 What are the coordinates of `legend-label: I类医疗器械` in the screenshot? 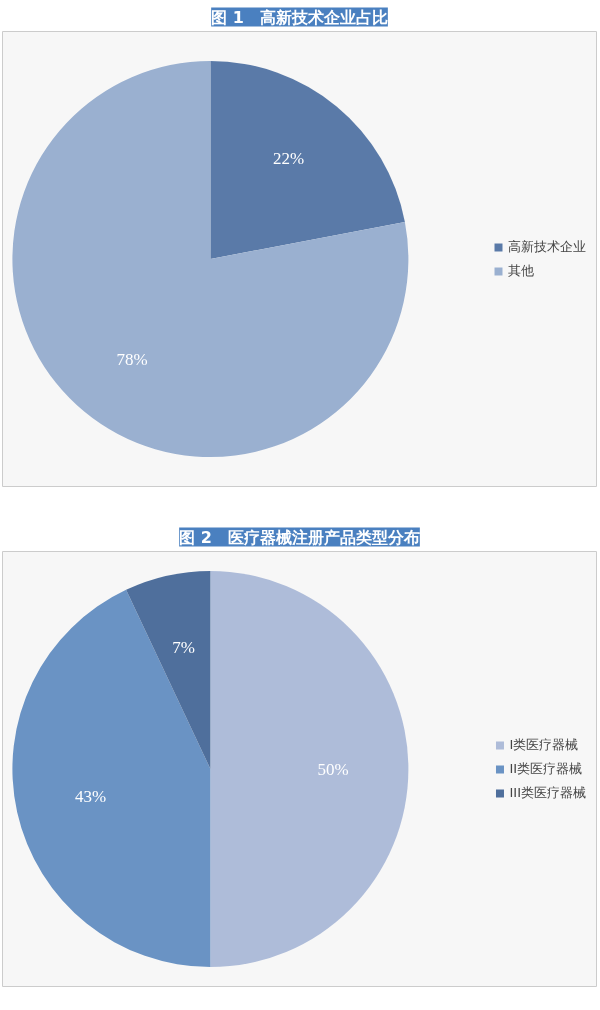 It's located at (544, 744).